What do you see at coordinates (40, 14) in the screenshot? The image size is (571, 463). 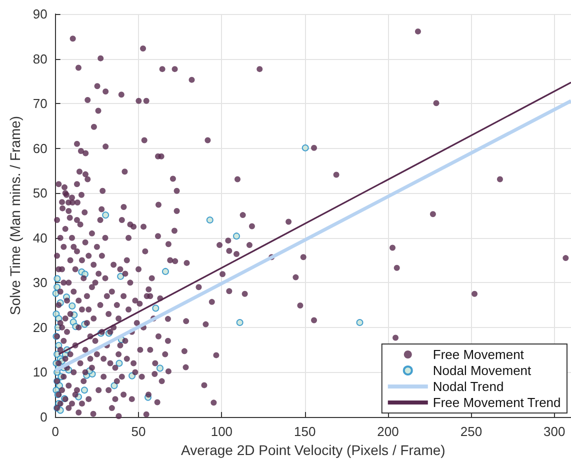 I see `y-tick-label: 90` at bounding box center [40, 14].